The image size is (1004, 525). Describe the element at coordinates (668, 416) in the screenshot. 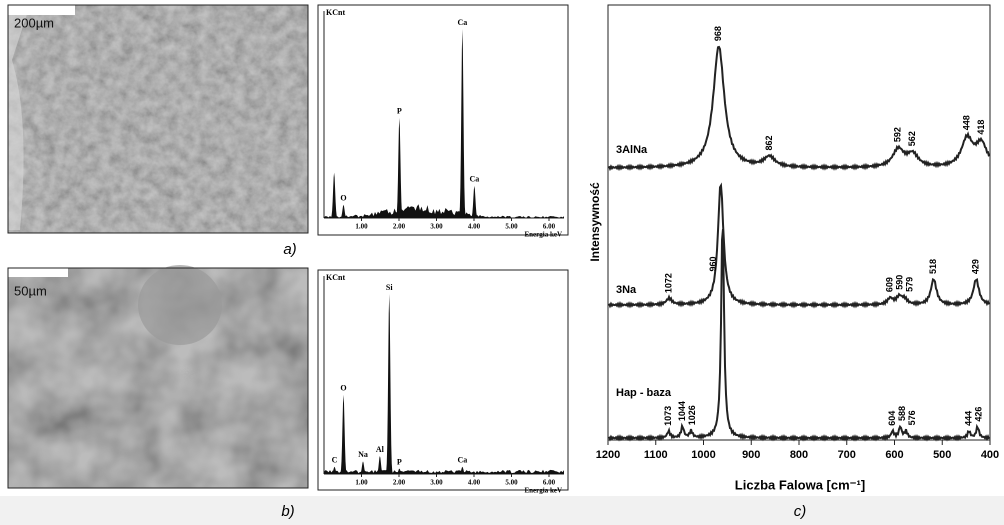

I see `peak-label: 1073` at that location.